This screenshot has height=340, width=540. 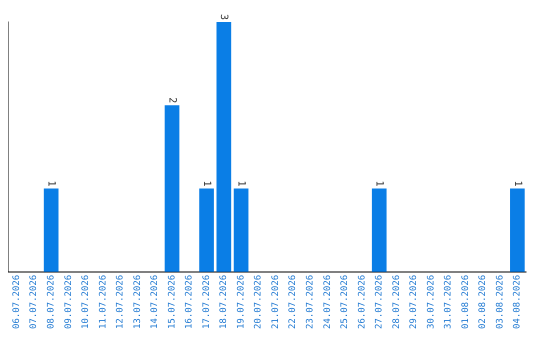 What do you see at coordinates (103, 302) in the screenshot?
I see `x-tick-label: 11.07.2026` at bounding box center [103, 302].